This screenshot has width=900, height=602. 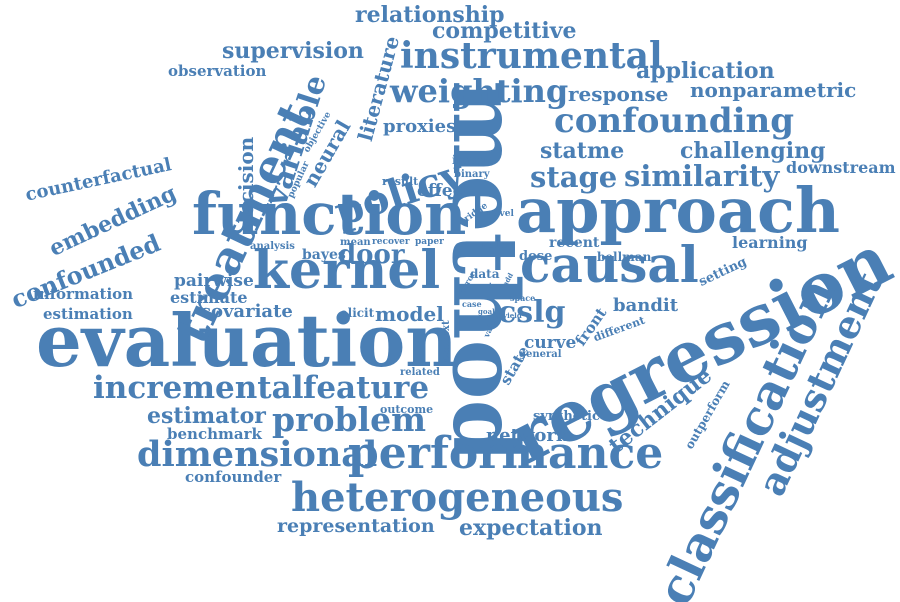 I want to click on word-curve: curve, so click(x=550, y=343).